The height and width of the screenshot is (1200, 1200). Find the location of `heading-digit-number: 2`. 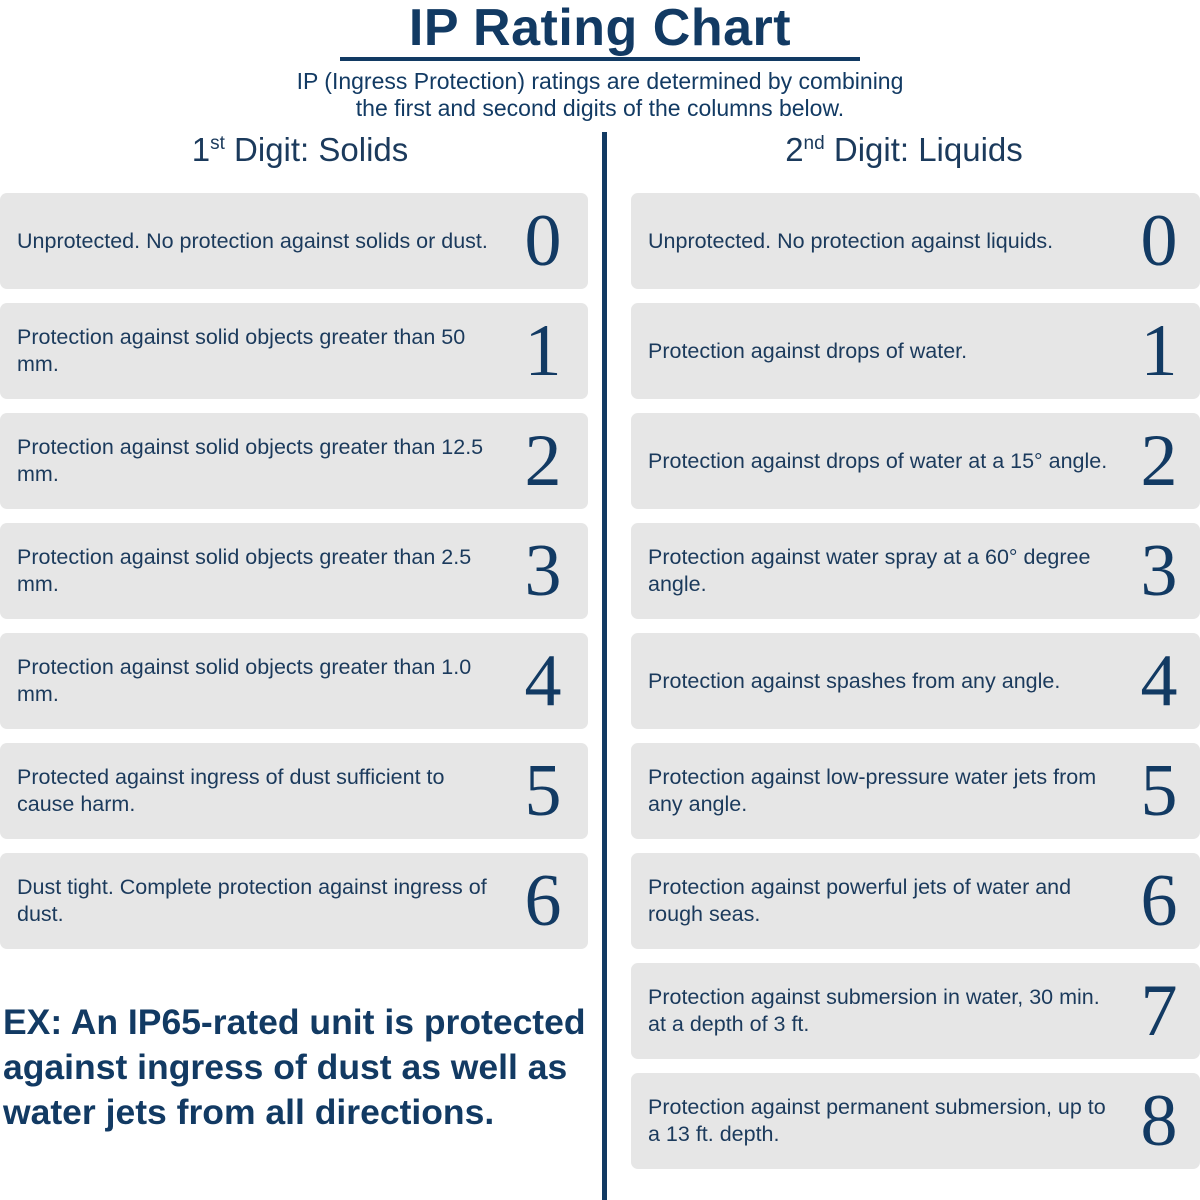

heading-digit-number: 2 is located at coordinates (794, 149).